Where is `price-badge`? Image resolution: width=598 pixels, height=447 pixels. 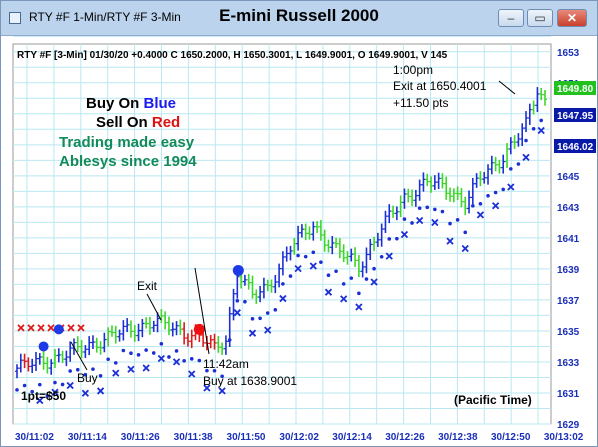 price-badge is located at coordinates (575, 146).